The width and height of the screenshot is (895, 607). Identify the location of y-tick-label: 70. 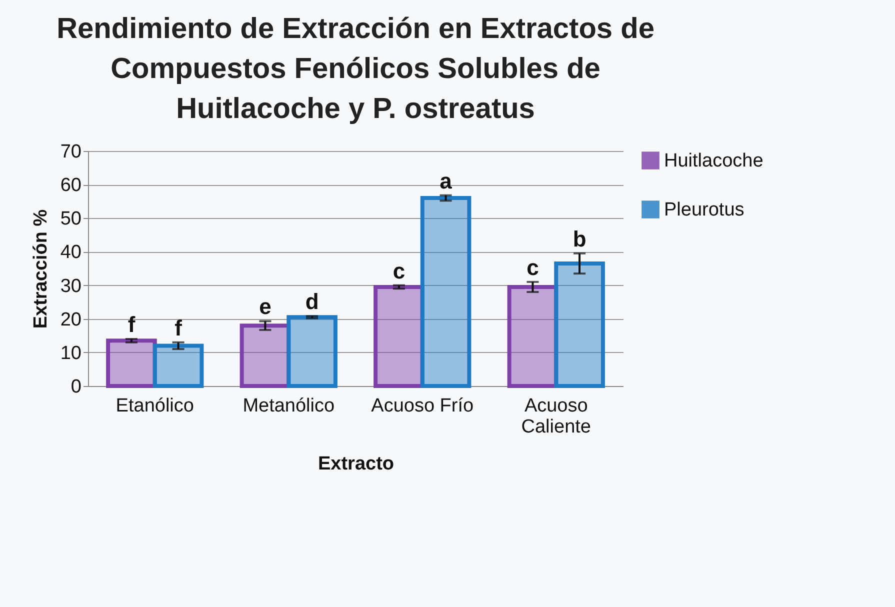
(71, 152).